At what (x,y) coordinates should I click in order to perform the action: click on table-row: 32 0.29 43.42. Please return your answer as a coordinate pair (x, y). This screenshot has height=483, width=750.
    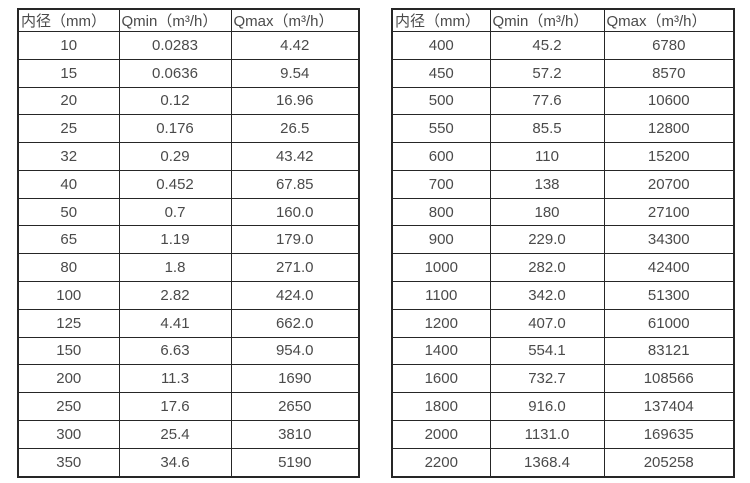
    Looking at the image, I should click on (188, 156).